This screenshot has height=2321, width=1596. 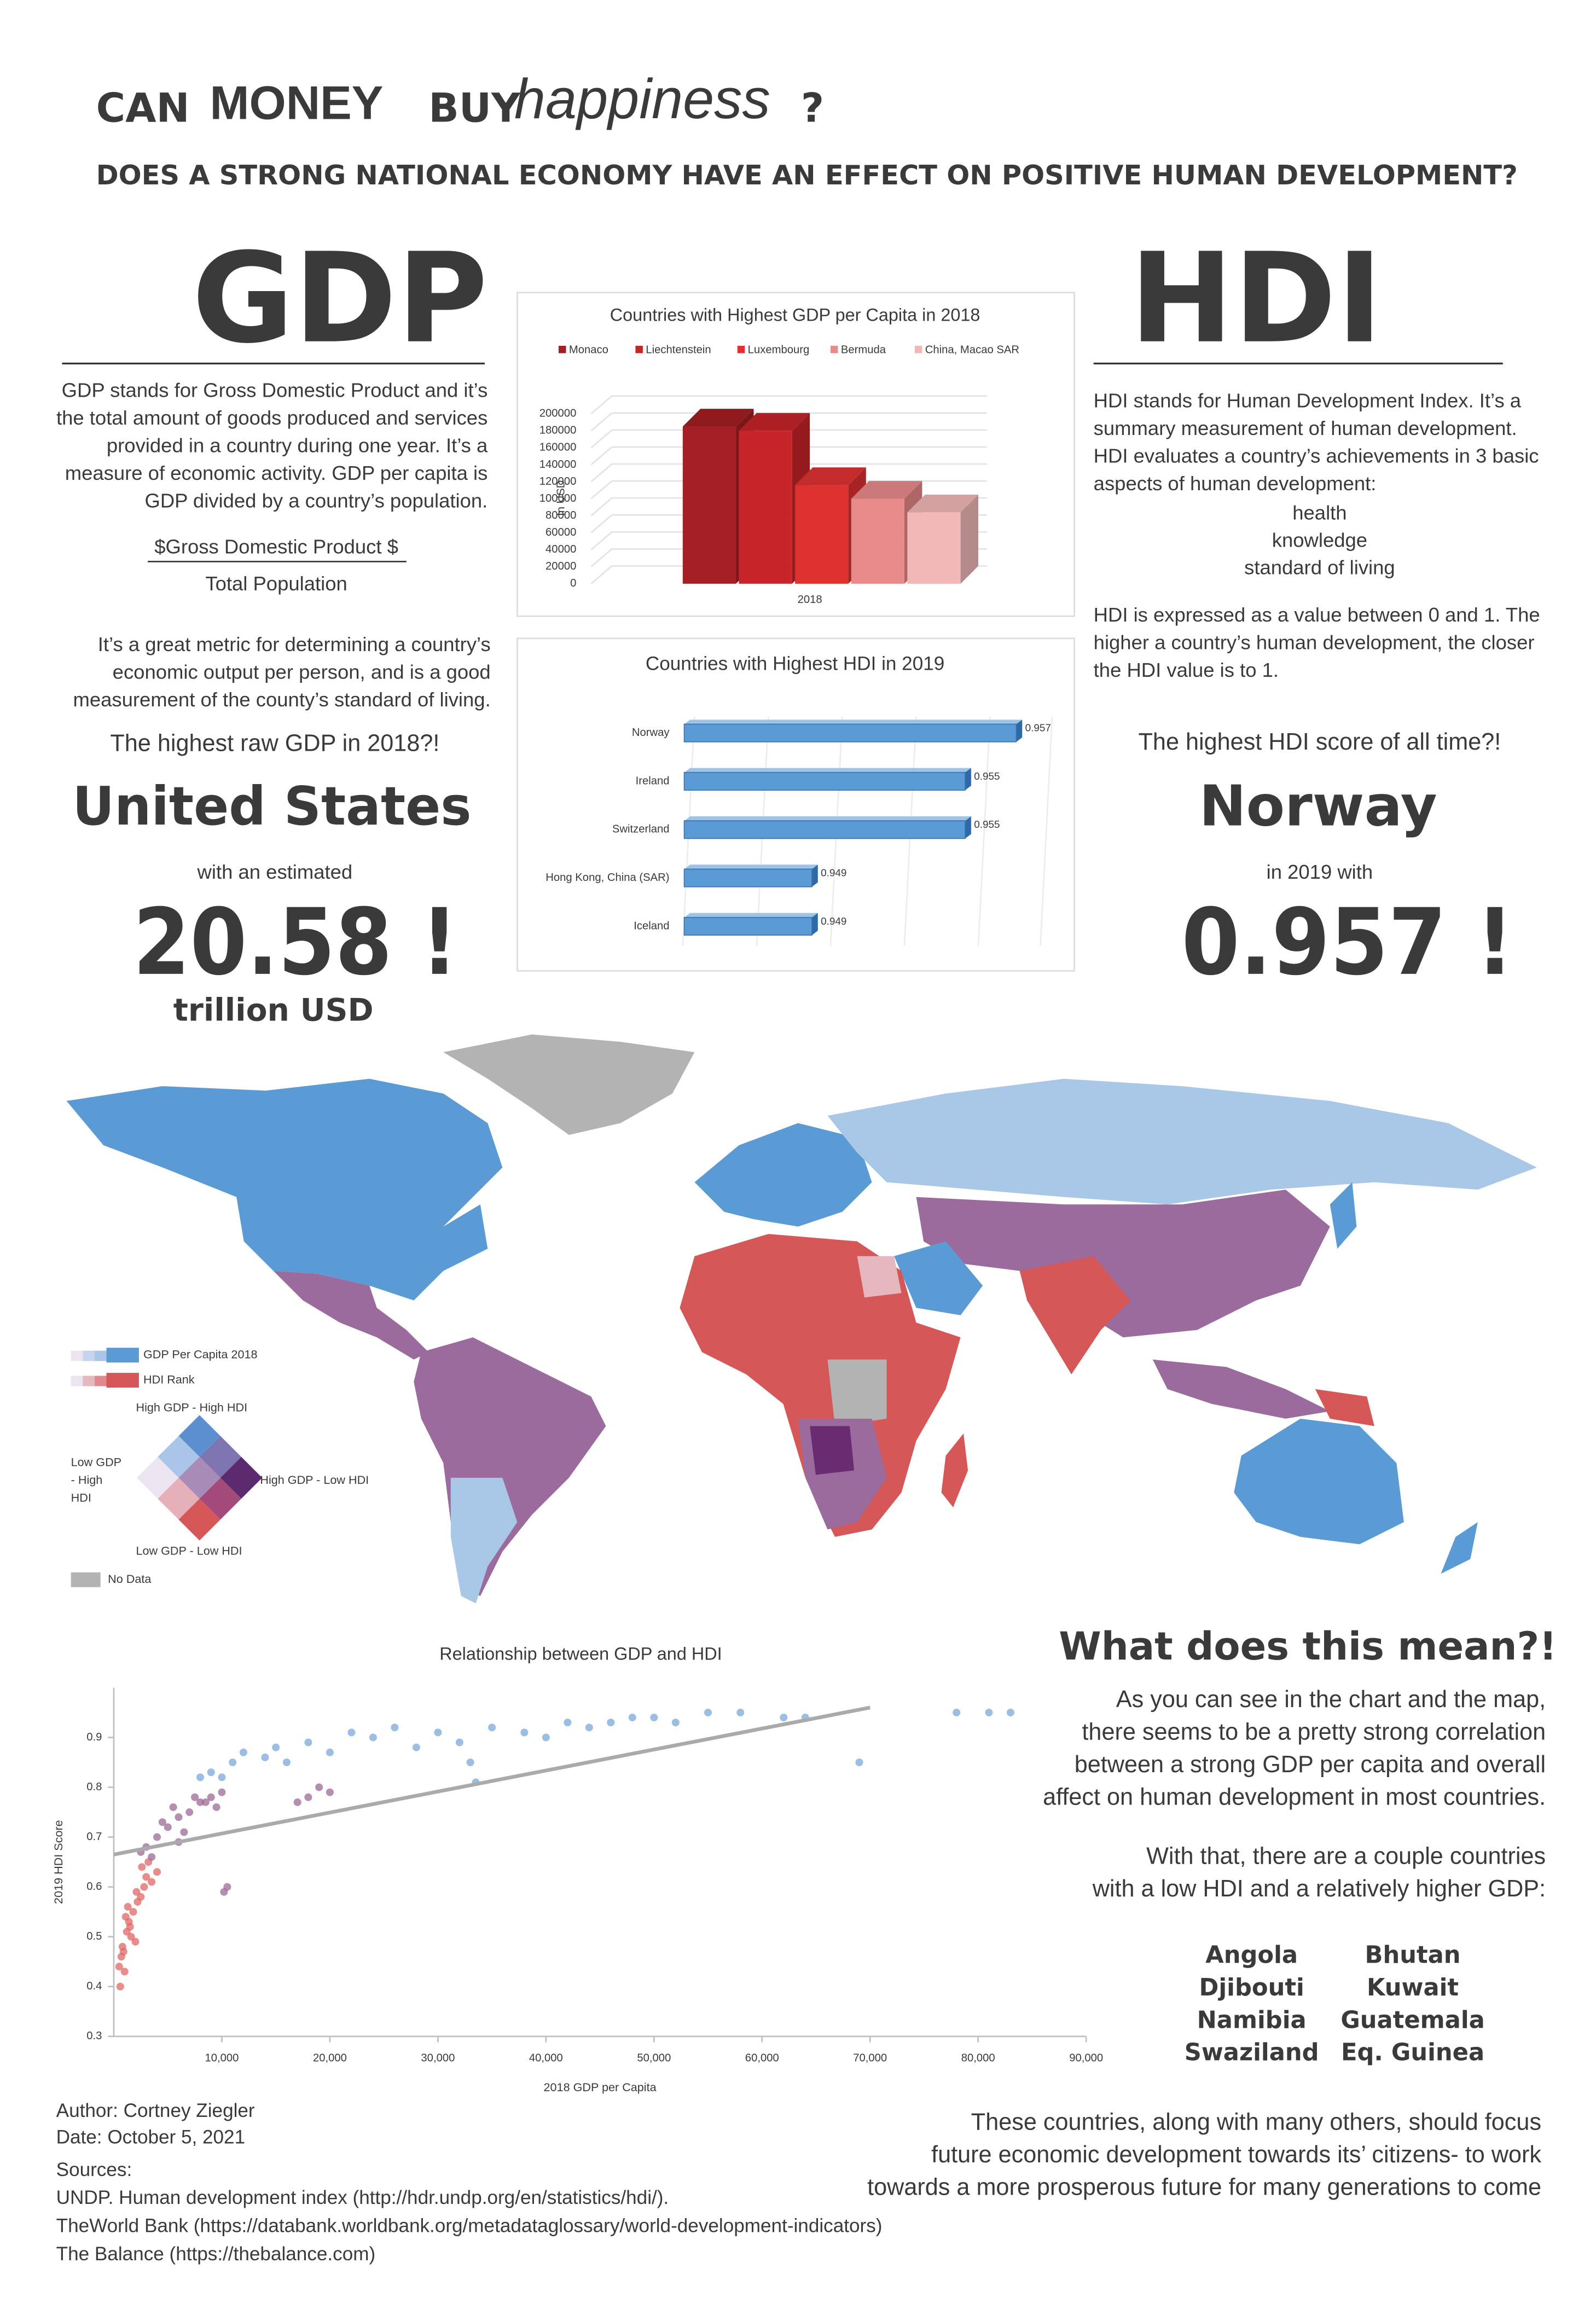 What do you see at coordinates (580, 1654) in the screenshot?
I see `chart-title: Relationship between GDP and HDI` at bounding box center [580, 1654].